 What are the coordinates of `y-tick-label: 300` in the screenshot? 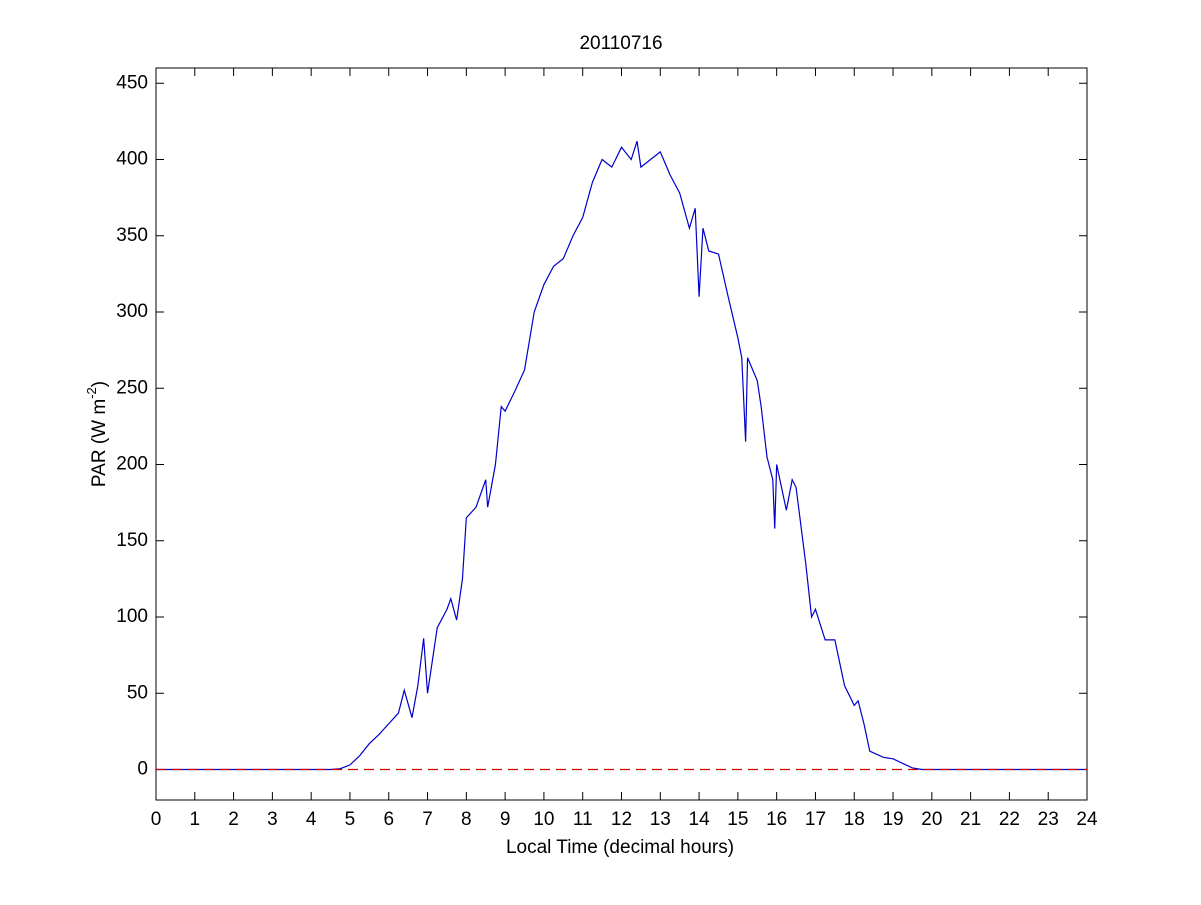 It's located at (132, 311).